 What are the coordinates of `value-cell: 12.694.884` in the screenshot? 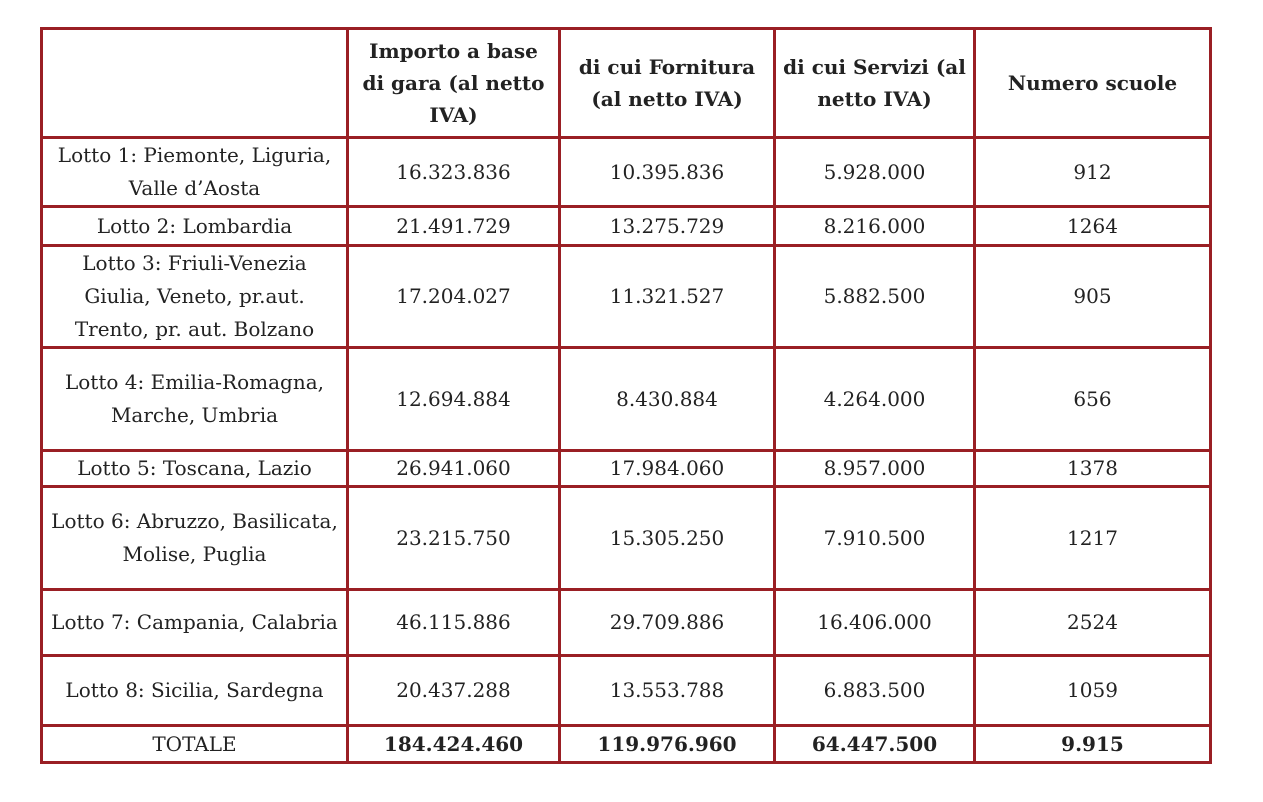 It's located at (453, 399).